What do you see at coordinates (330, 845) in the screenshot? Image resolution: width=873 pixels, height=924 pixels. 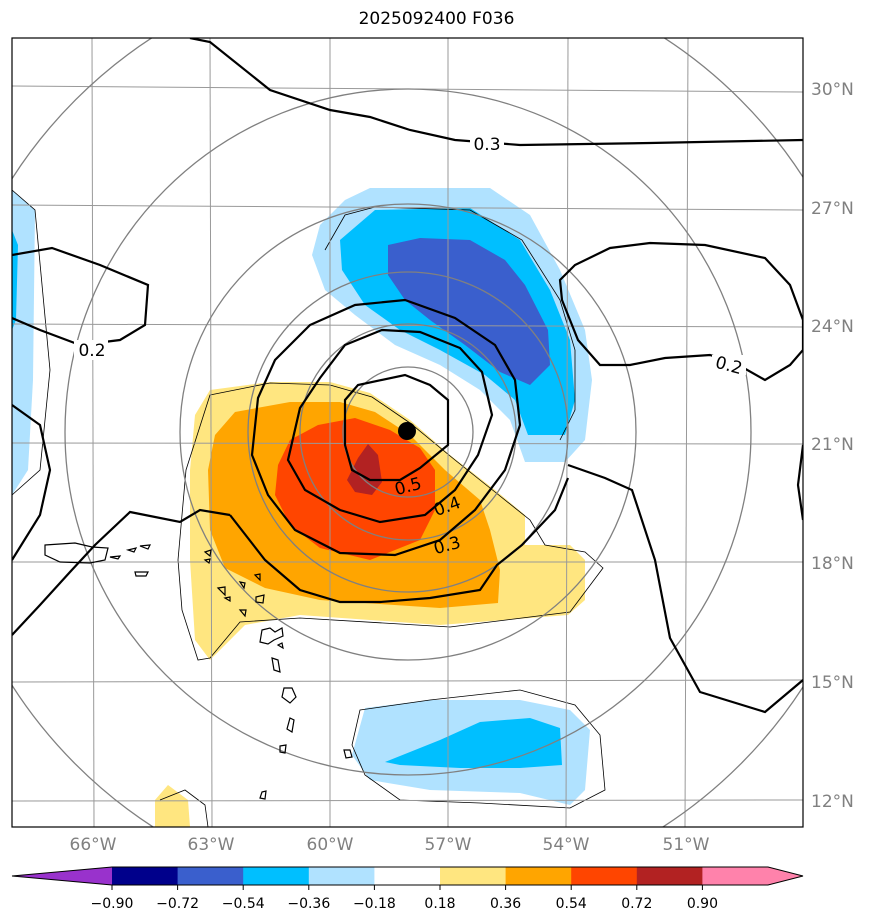 I see `lon-label-60w: 60°W` at bounding box center [330, 845].